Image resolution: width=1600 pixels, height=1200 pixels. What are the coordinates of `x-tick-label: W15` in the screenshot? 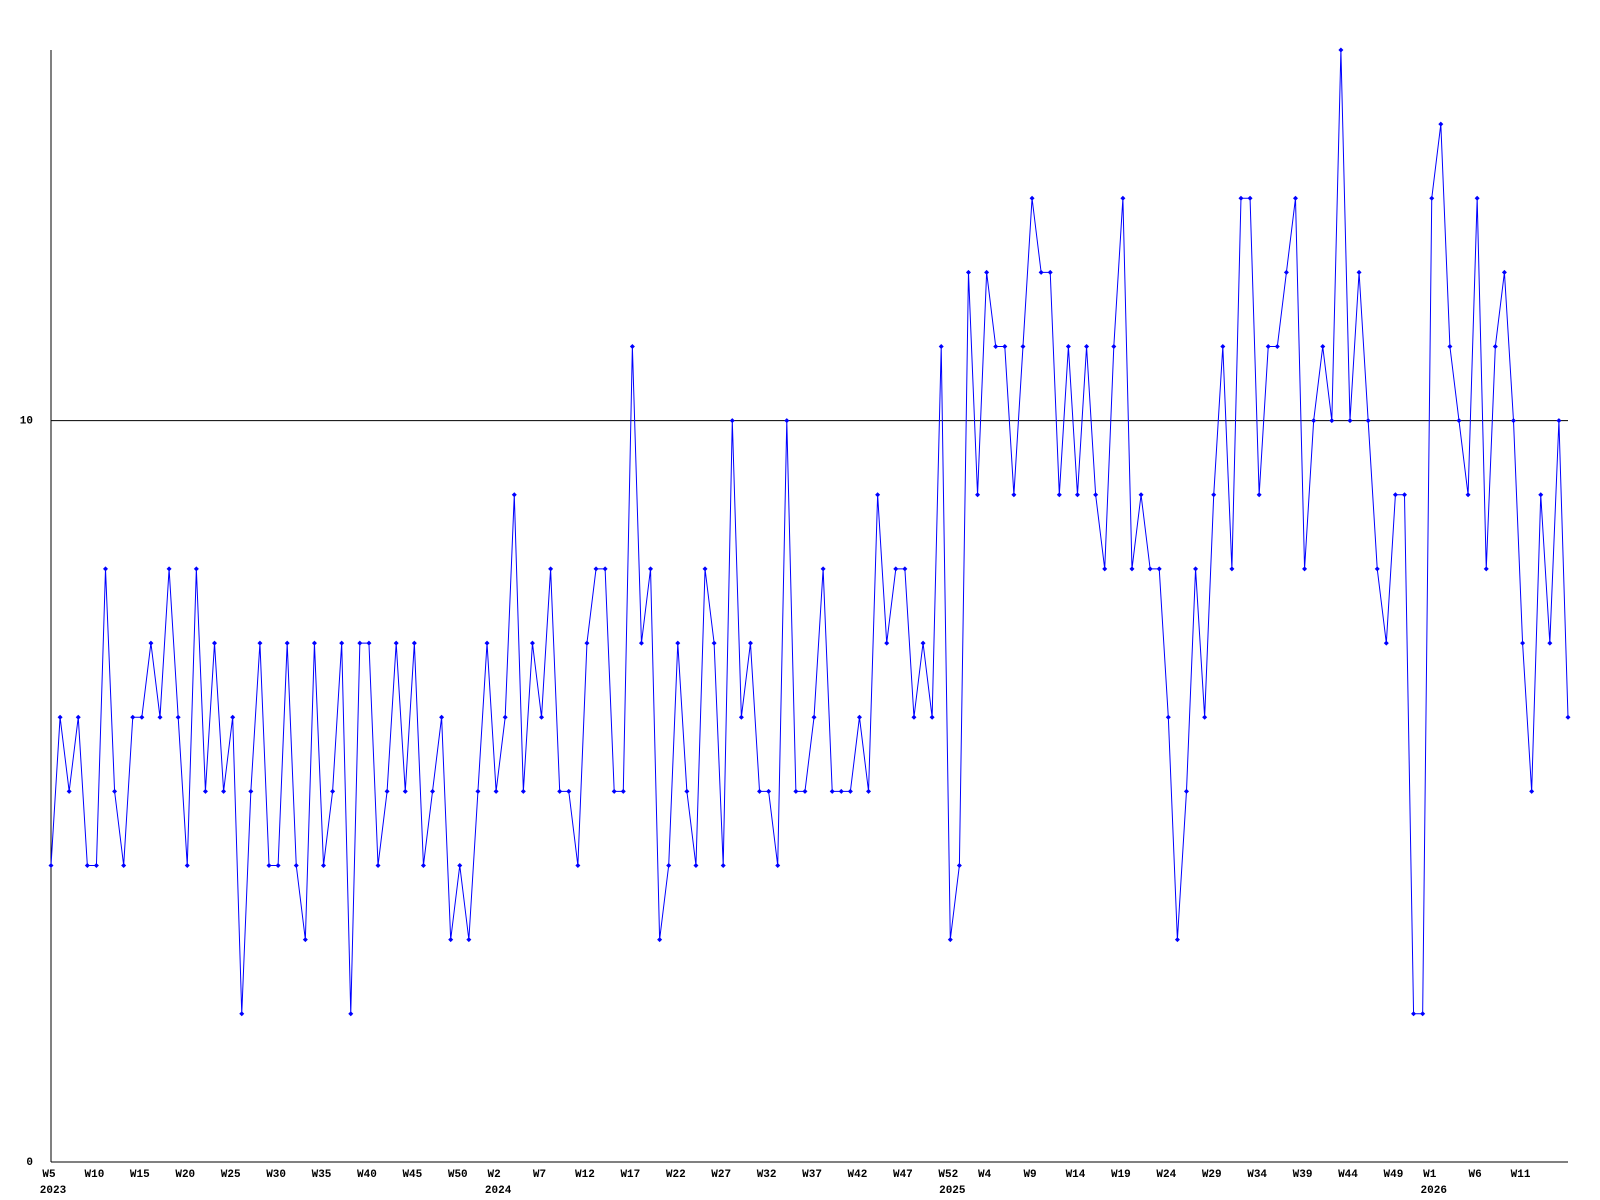 It's located at (140, 1175).